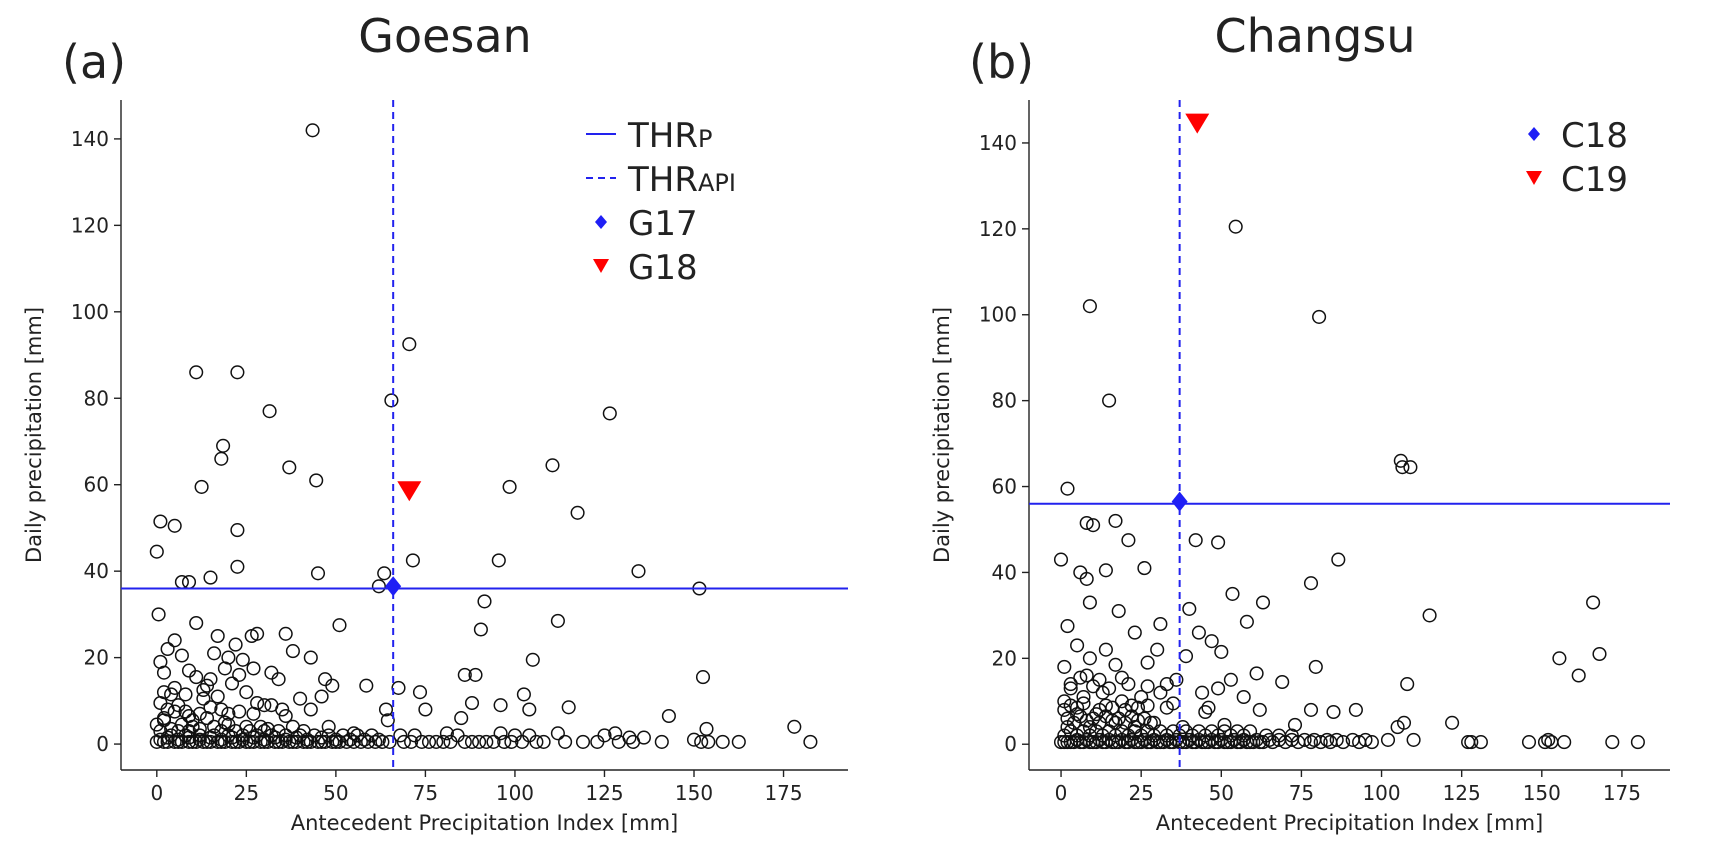 Image resolution: width=1717 pixels, height=854 pixels. What do you see at coordinates (663, 268) in the screenshot?
I see `legend-label: G18` at bounding box center [663, 268].